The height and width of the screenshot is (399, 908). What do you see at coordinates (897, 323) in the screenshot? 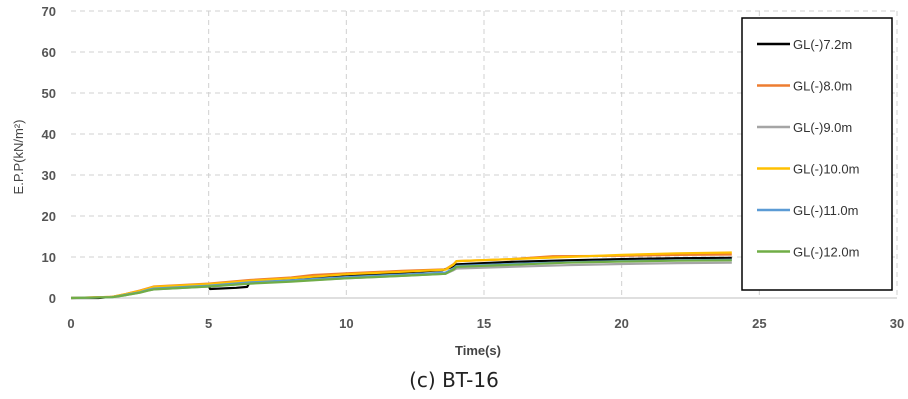
I see `x-tick-label: 30` at bounding box center [897, 323].